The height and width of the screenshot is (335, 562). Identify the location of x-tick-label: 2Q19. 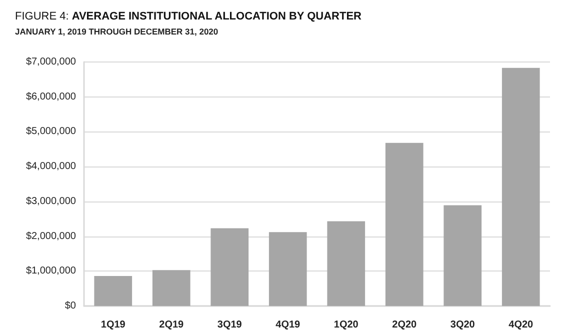
(171, 325).